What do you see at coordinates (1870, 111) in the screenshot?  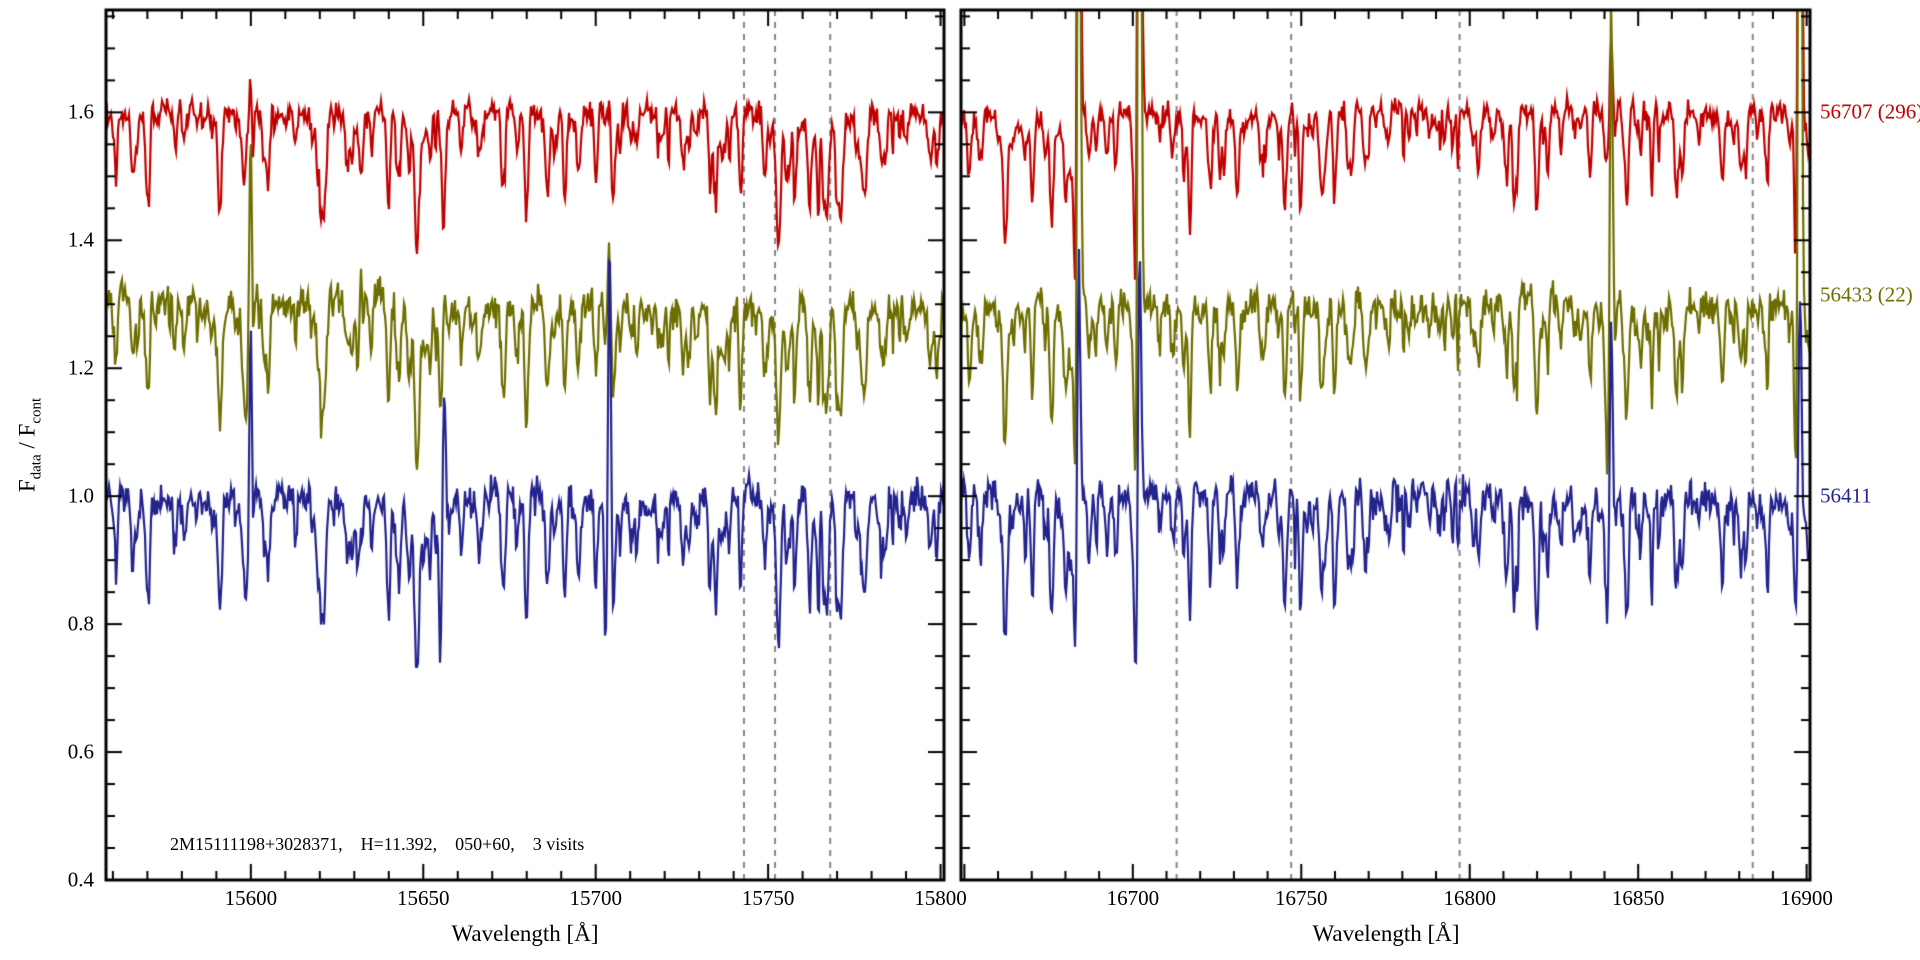 I see `series-label-56707: 56707 (296)` at bounding box center [1870, 111].